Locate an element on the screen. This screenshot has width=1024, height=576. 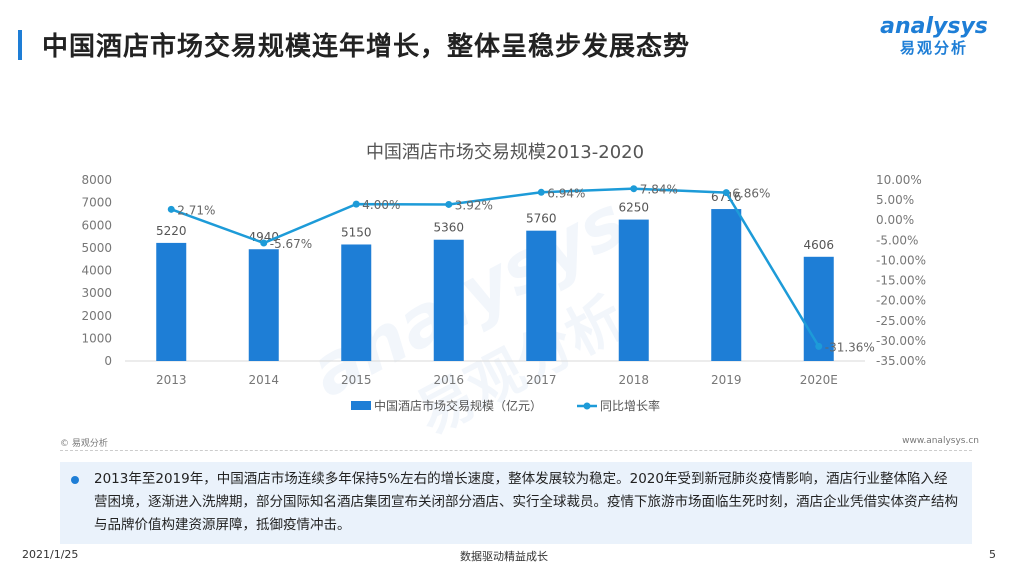
left-axis-tick: 5000 is located at coordinates (96, 248).